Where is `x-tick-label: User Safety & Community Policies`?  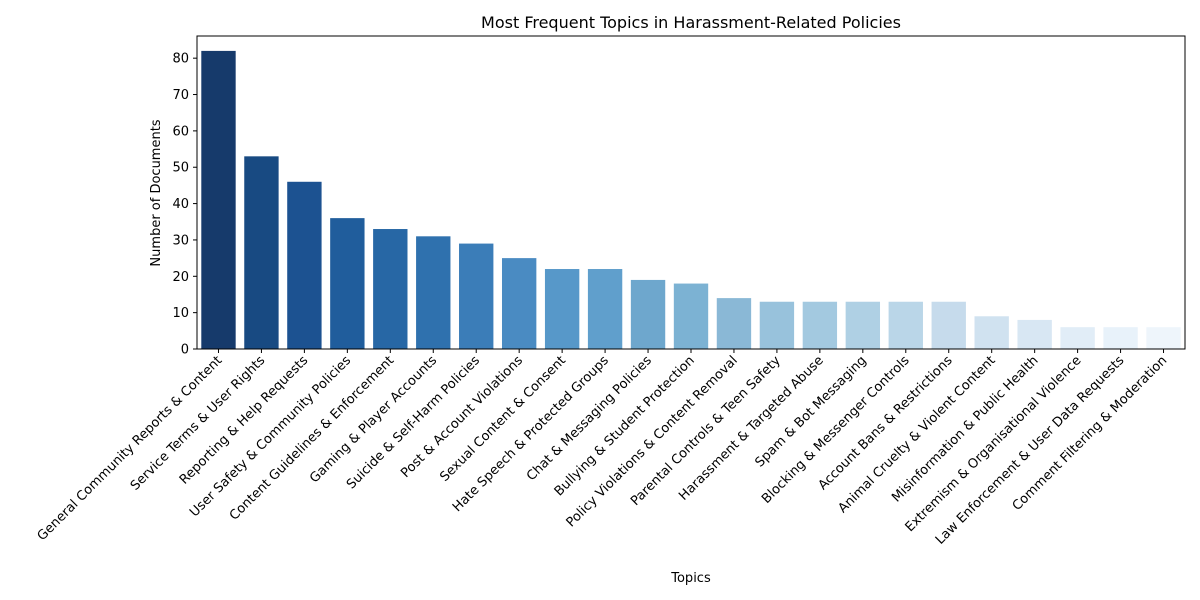 x-tick-label: User Safety & Community Policies is located at coordinates (270, 436).